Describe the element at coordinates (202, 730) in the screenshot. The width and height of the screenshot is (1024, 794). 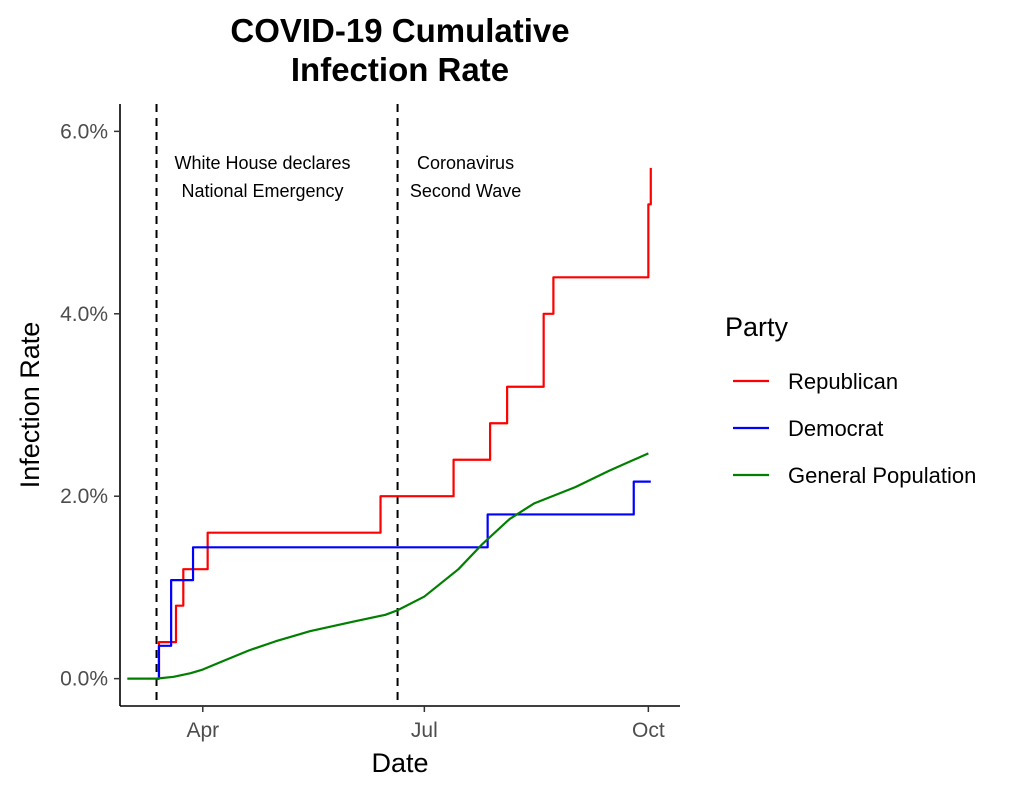
I see `x-tick-label: Apr` at that location.